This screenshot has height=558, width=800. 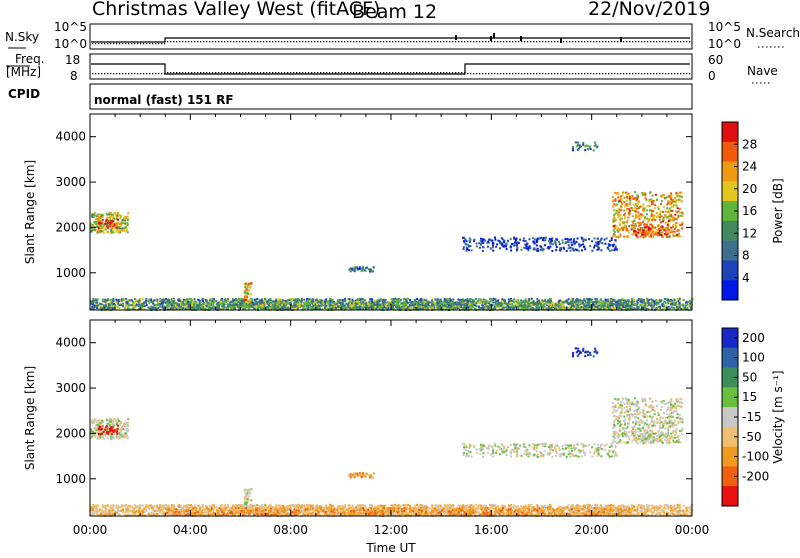 What do you see at coordinates (30, 59) in the screenshot?
I see `freq-label-1: Freq.` at bounding box center [30, 59].